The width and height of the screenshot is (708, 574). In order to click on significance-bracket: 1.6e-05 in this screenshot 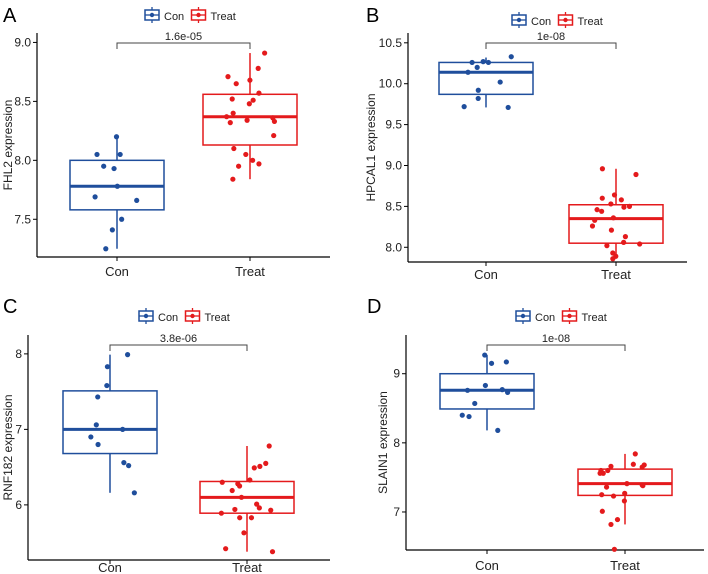, I will do `click(183, 40)`.